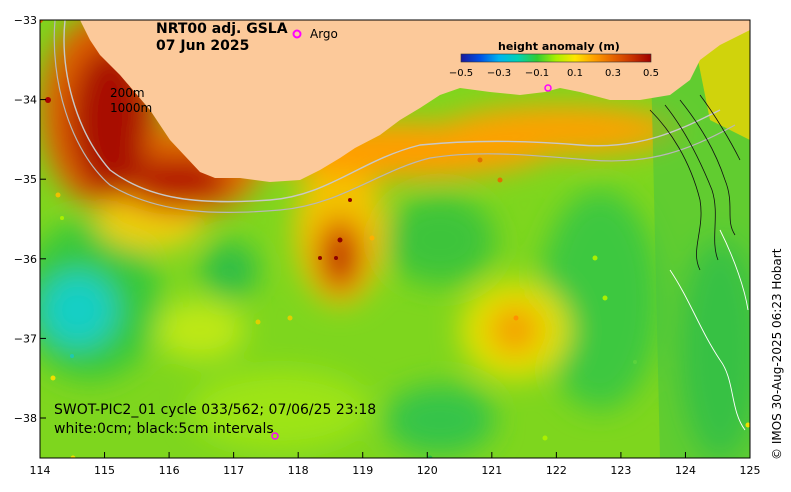  What do you see at coordinates (613, 73) in the screenshot?
I see `colorbar-tick-label: 0.3` at bounding box center [613, 73].